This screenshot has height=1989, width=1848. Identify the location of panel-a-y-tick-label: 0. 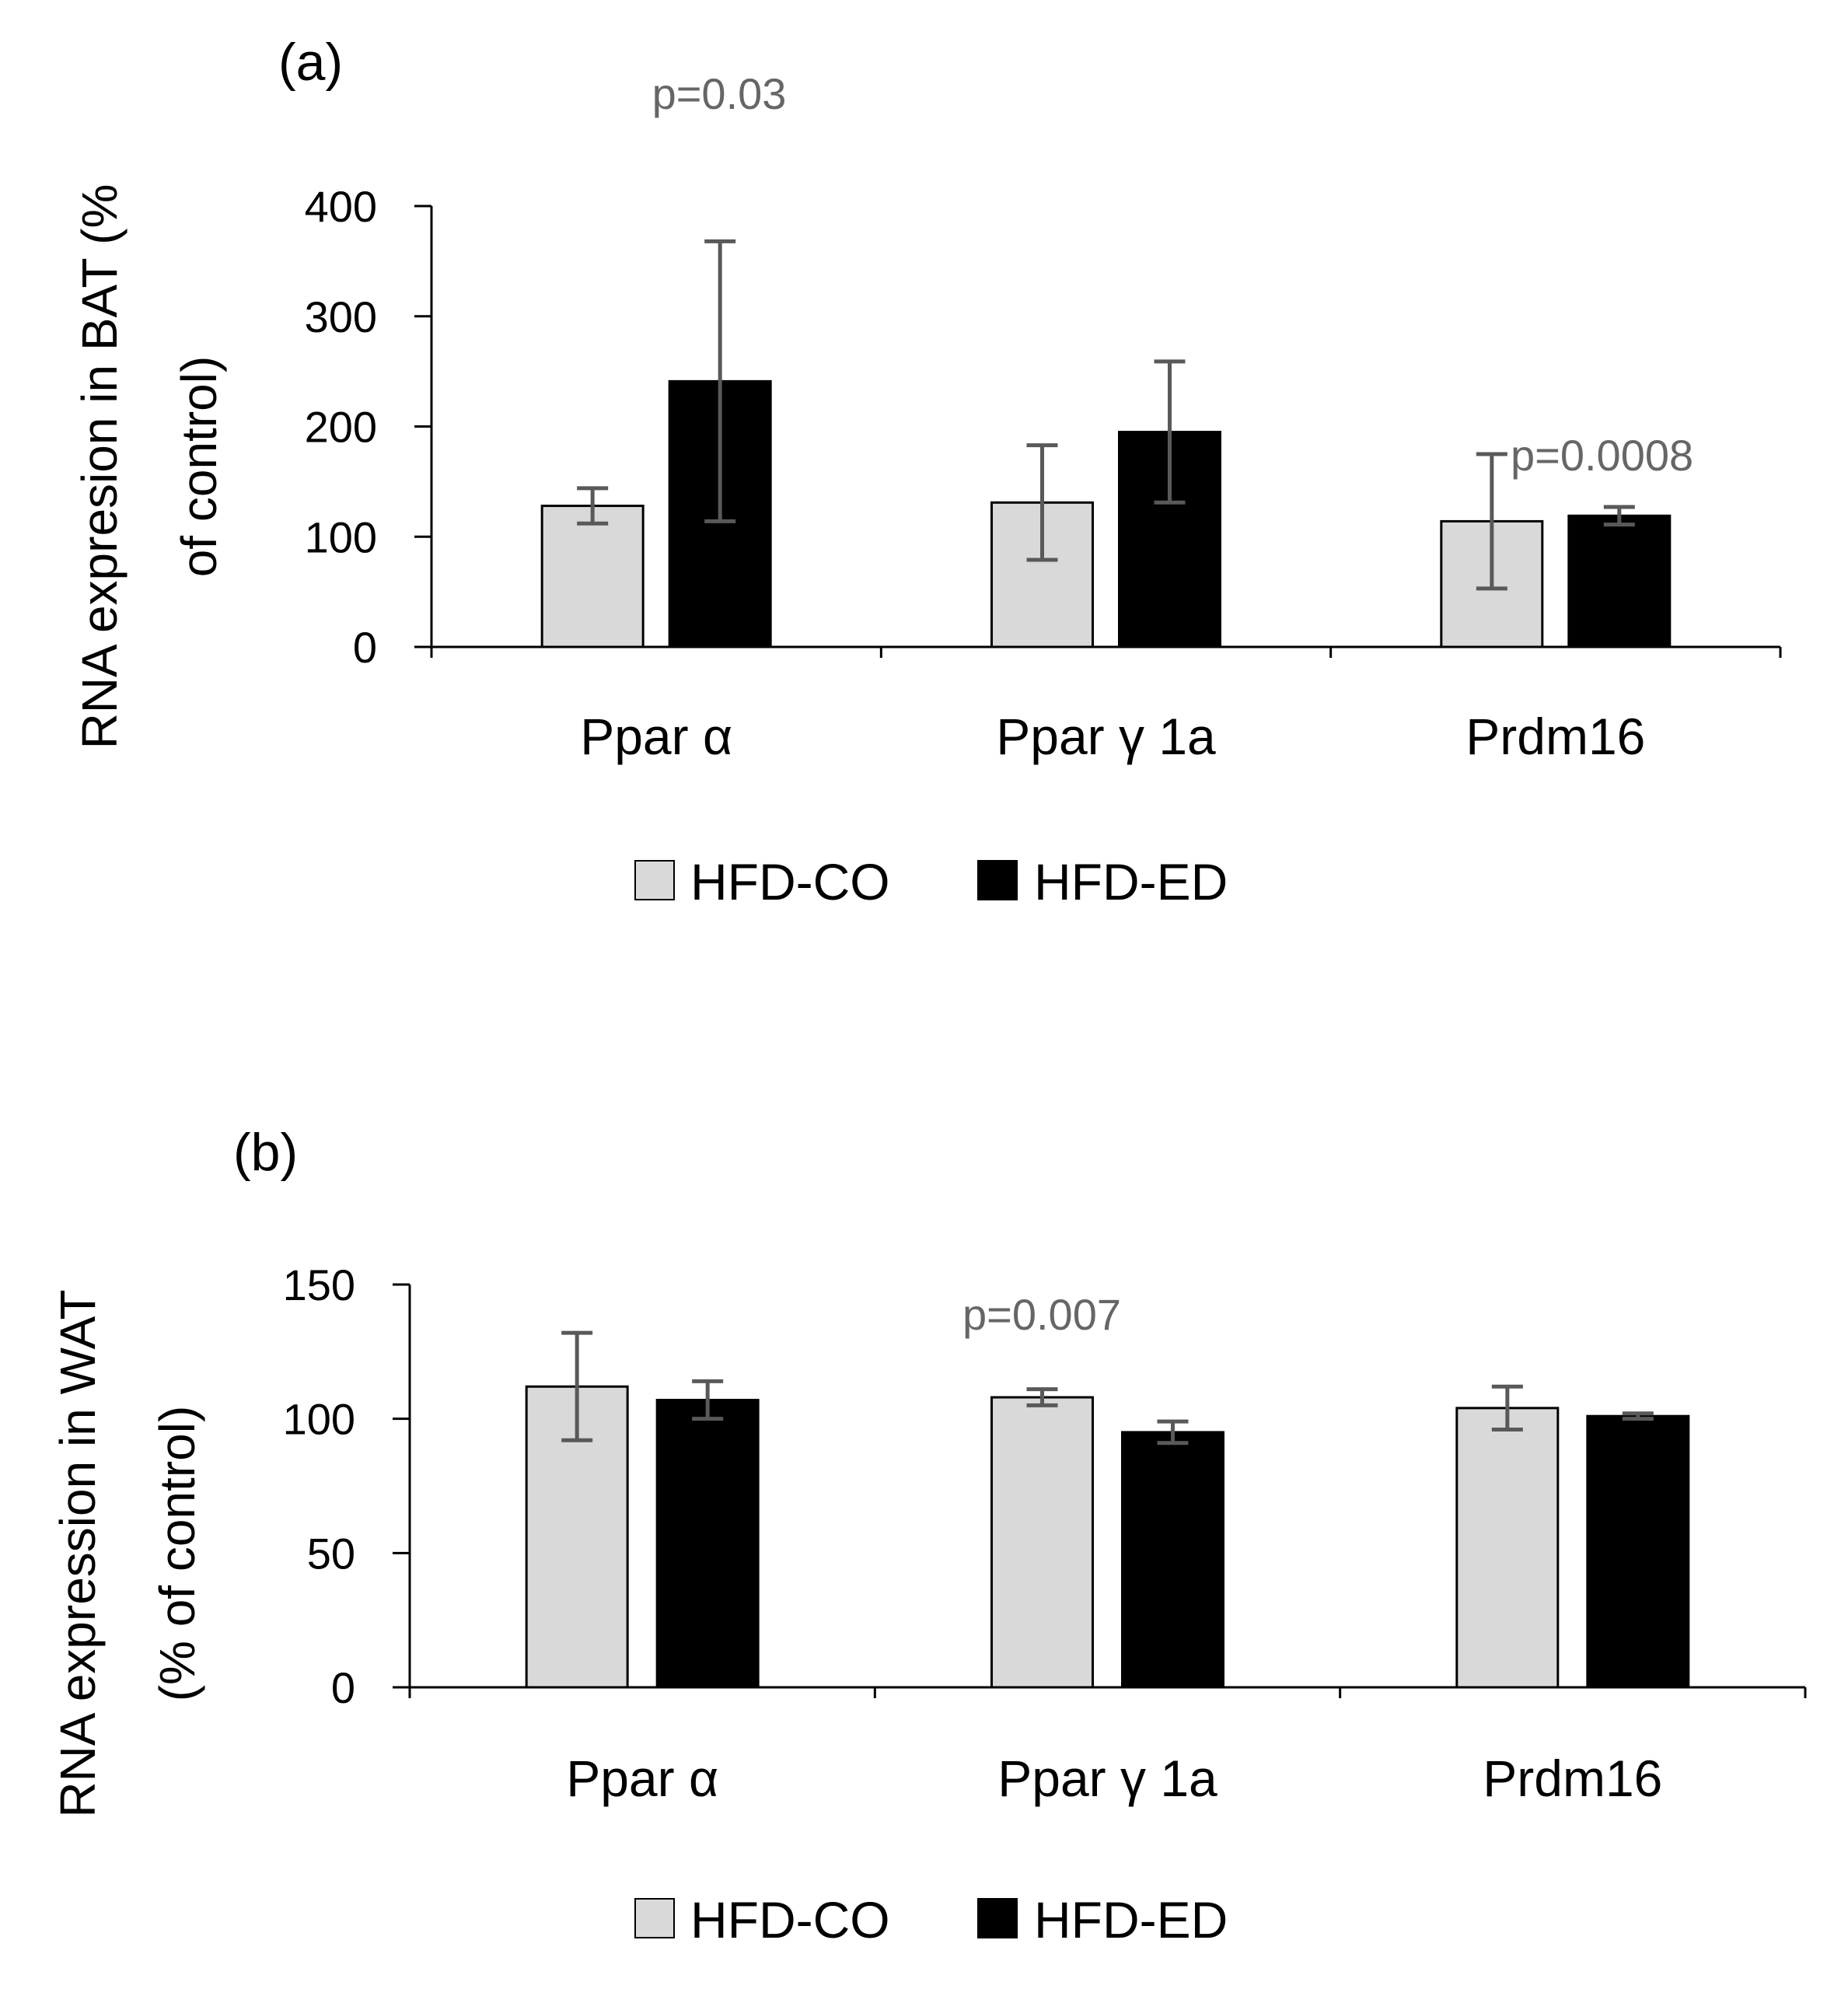
(365, 648).